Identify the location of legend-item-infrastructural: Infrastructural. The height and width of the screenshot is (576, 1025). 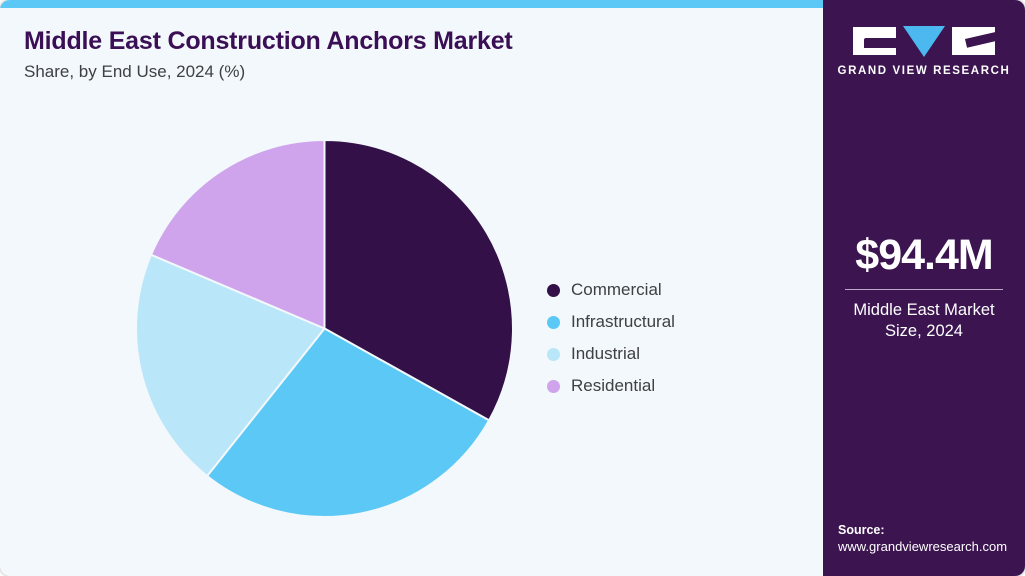
(611, 322).